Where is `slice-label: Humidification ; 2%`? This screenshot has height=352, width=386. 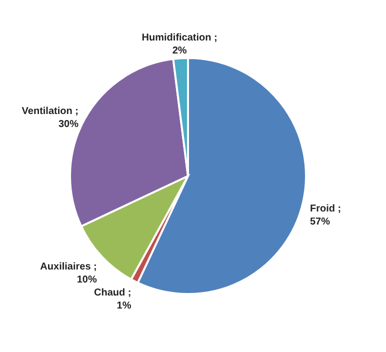 slice-label: Humidification ; 2% is located at coordinates (180, 44).